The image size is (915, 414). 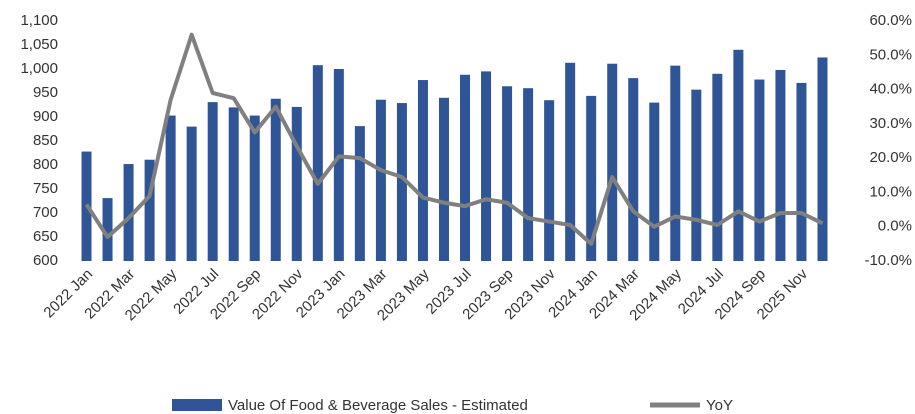 What do you see at coordinates (45, 188) in the screenshot?
I see `y-tick-label: 750` at bounding box center [45, 188].